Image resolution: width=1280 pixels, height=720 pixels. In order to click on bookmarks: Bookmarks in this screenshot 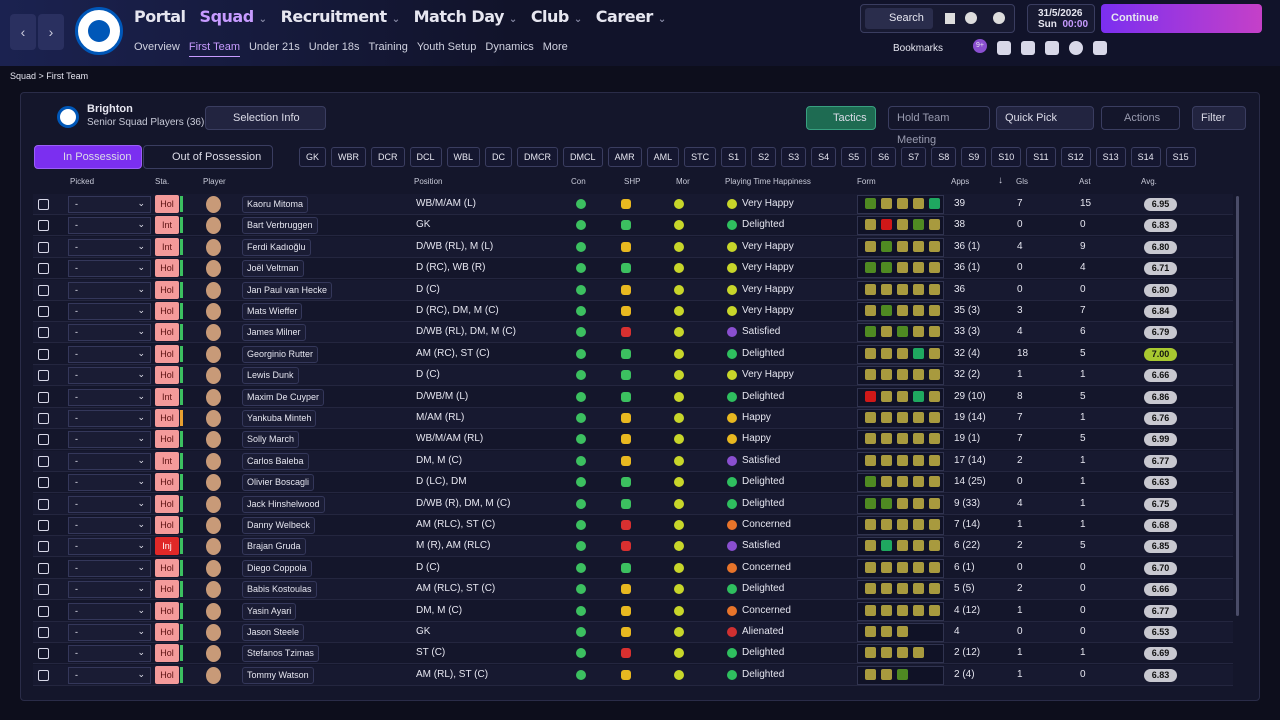, I will do `click(918, 48)`.